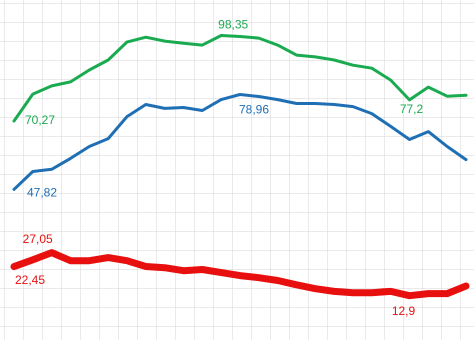 The height and width of the screenshot is (340, 474). I want to click on data-label: 98,35, so click(233, 25).